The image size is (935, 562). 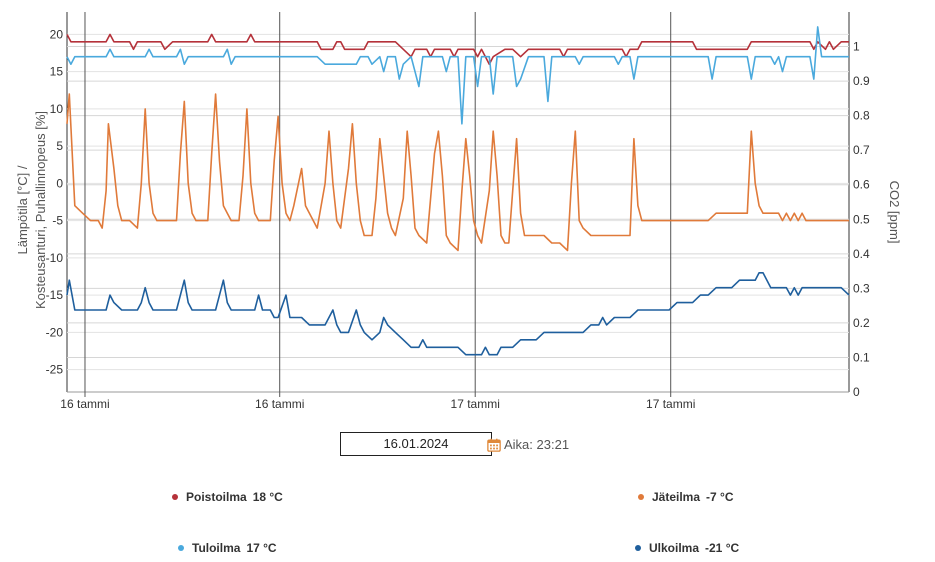 What do you see at coordinates (458, 313) in the screenshot?
I see `series-line-ulkoilma` at bounding box center [458, 313].